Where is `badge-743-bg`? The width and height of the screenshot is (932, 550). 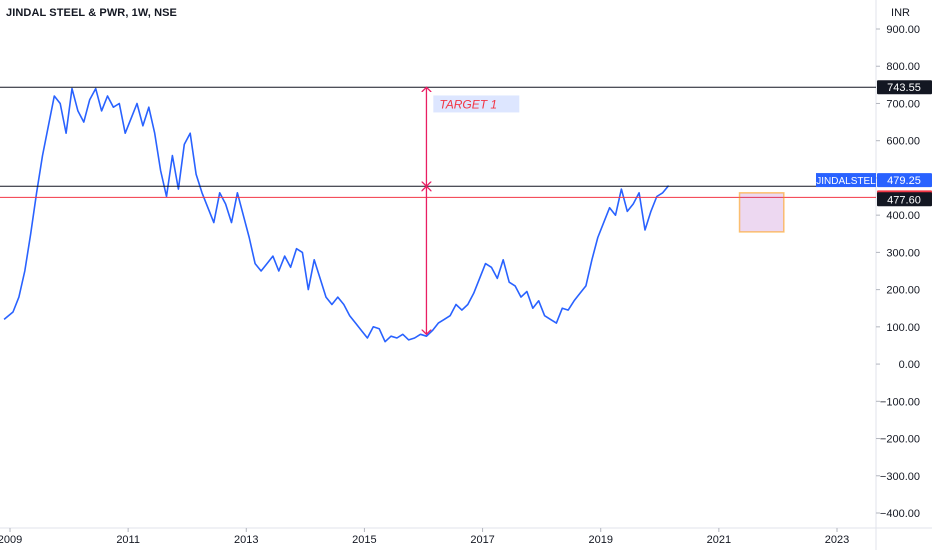 badge-743-bg is located at coordinates (904, 87).